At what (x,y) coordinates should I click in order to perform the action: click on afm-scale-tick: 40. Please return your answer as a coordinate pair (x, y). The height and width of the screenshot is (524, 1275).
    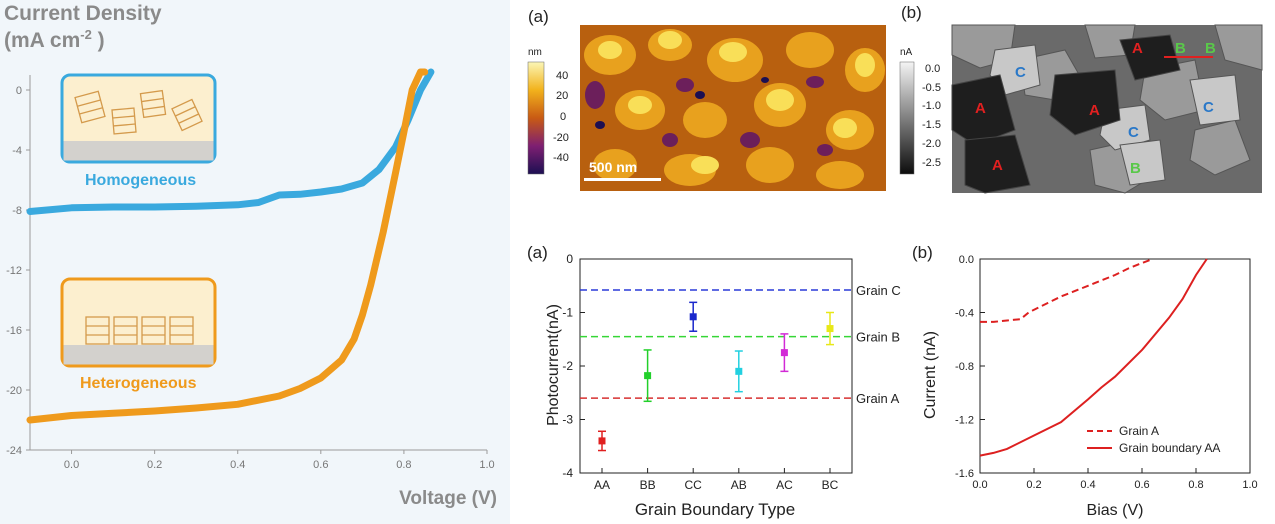
    Looking at the image, I should click on (562, 76).